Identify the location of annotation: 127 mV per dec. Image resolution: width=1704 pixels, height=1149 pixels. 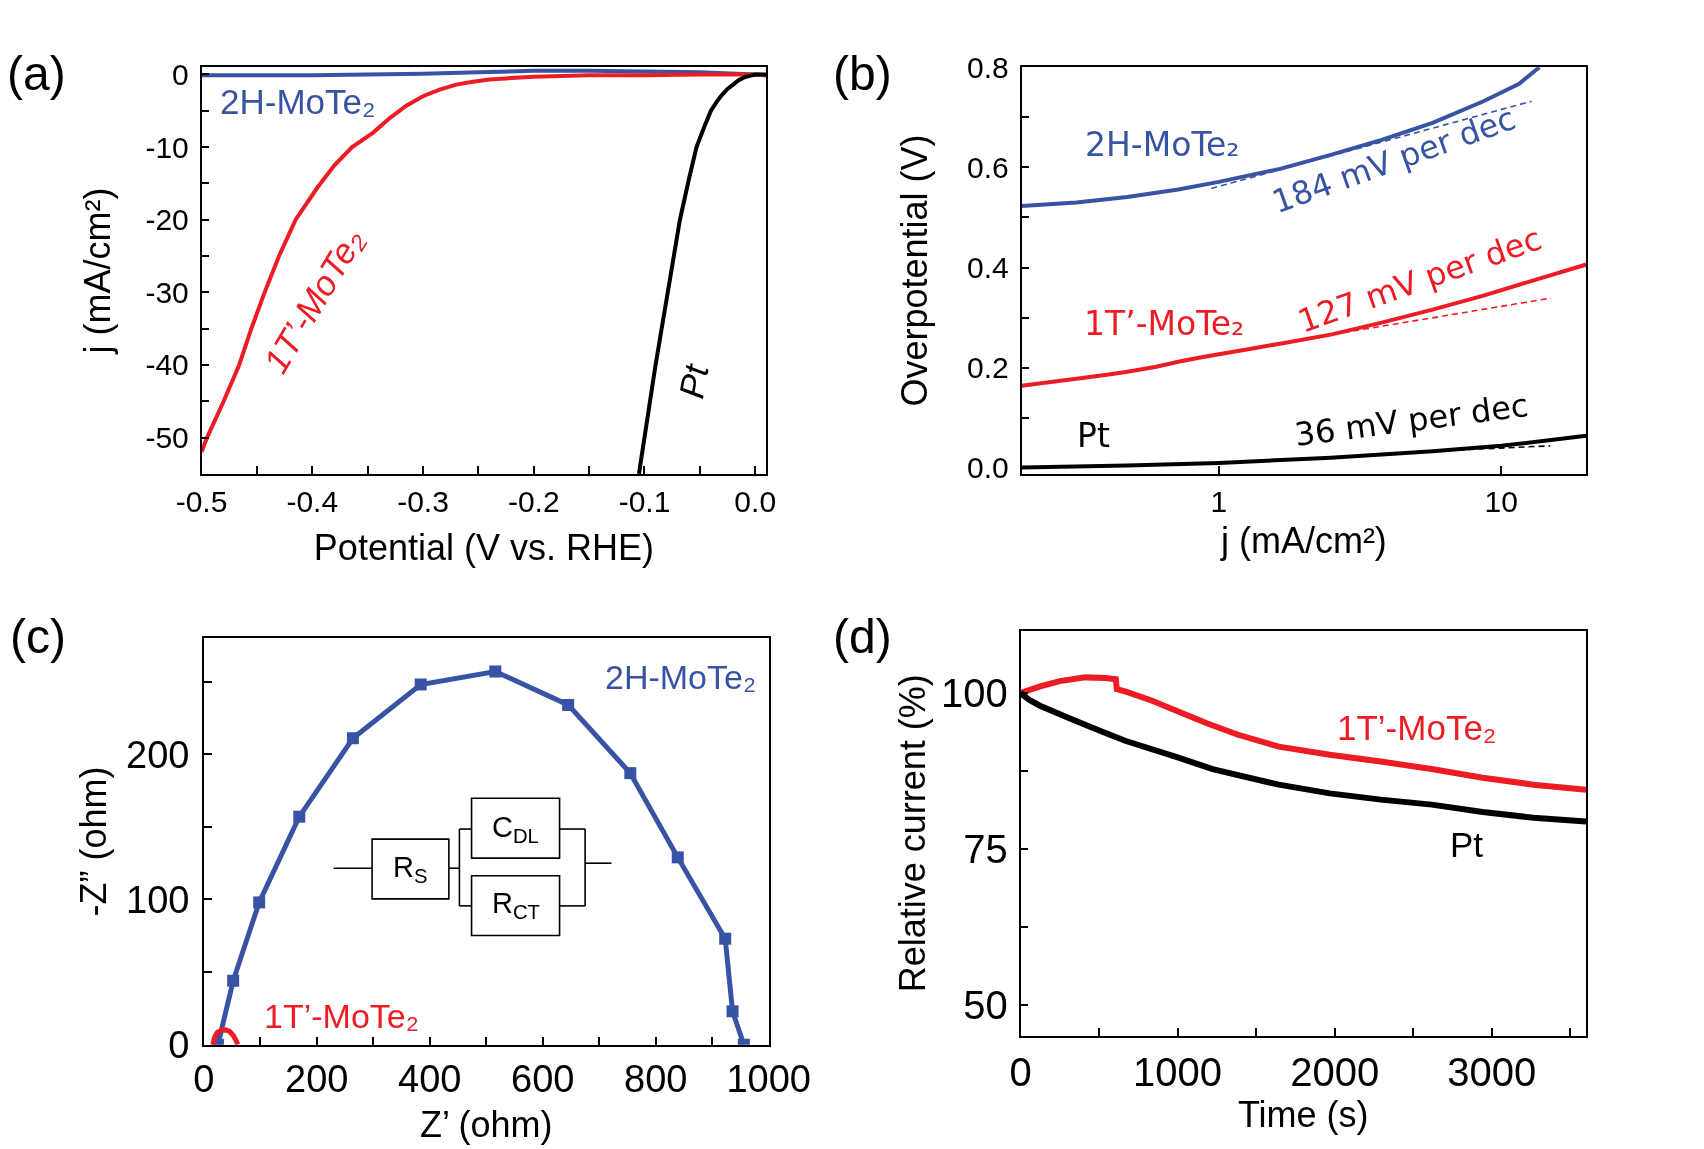
(1419, 280).